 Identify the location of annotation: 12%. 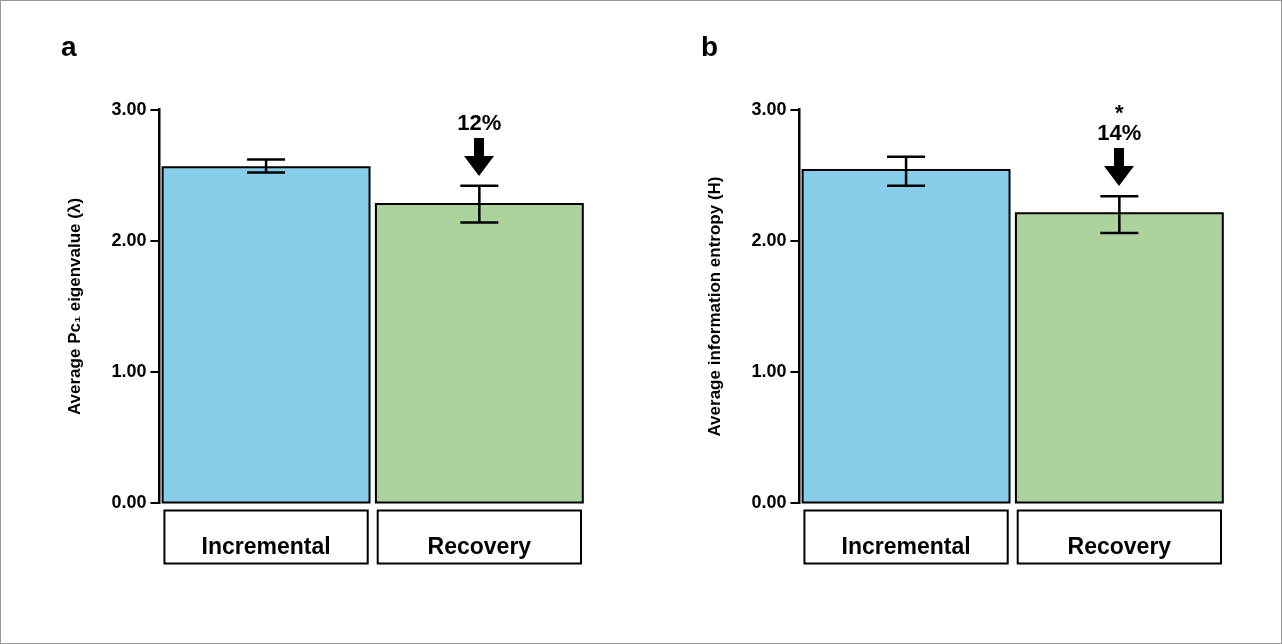
(479, 122).